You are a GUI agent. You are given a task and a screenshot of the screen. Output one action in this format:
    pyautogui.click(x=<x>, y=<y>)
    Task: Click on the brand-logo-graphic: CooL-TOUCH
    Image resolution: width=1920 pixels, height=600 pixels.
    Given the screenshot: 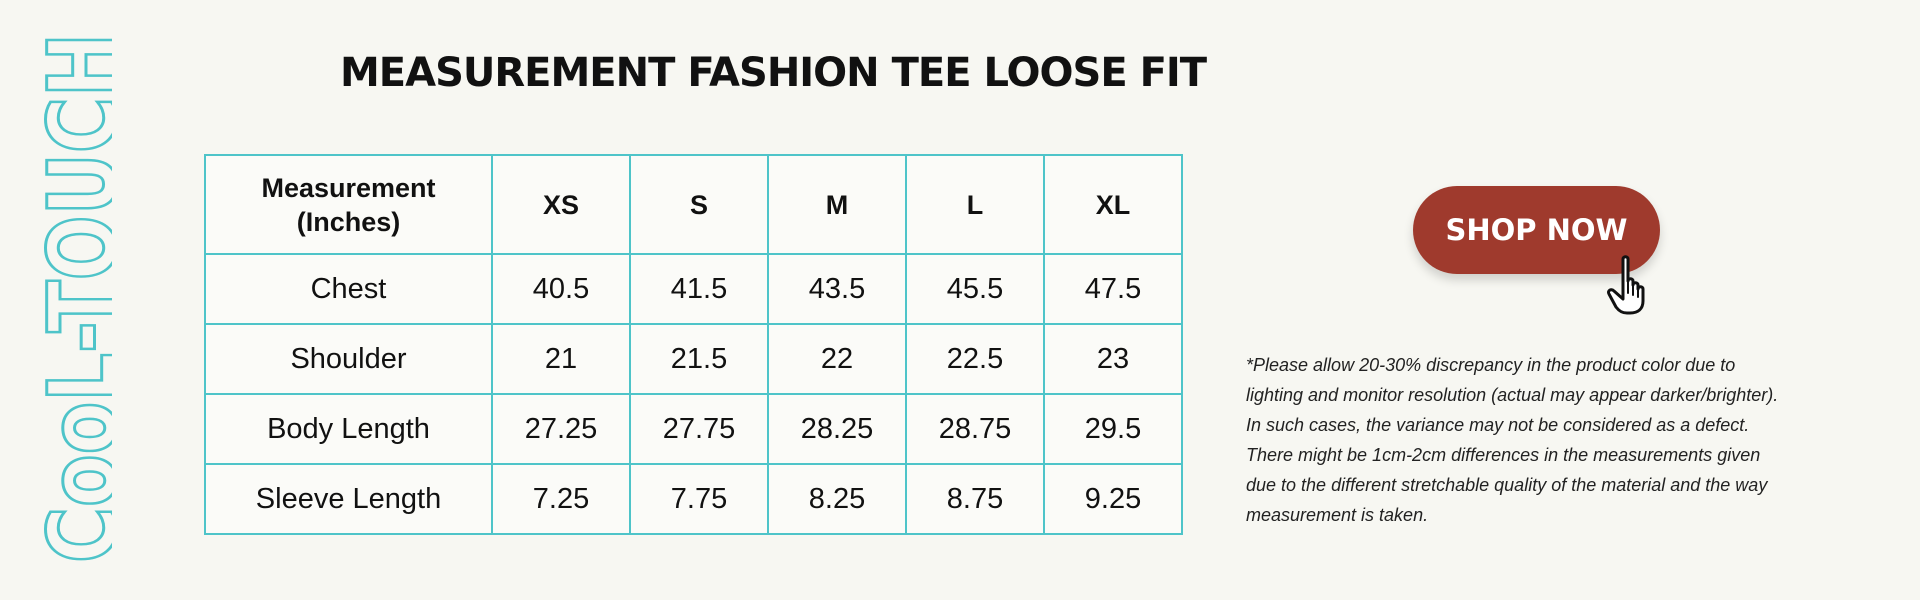 What is the action you would take?
    pyautogui.click(x=83, y=298)
    